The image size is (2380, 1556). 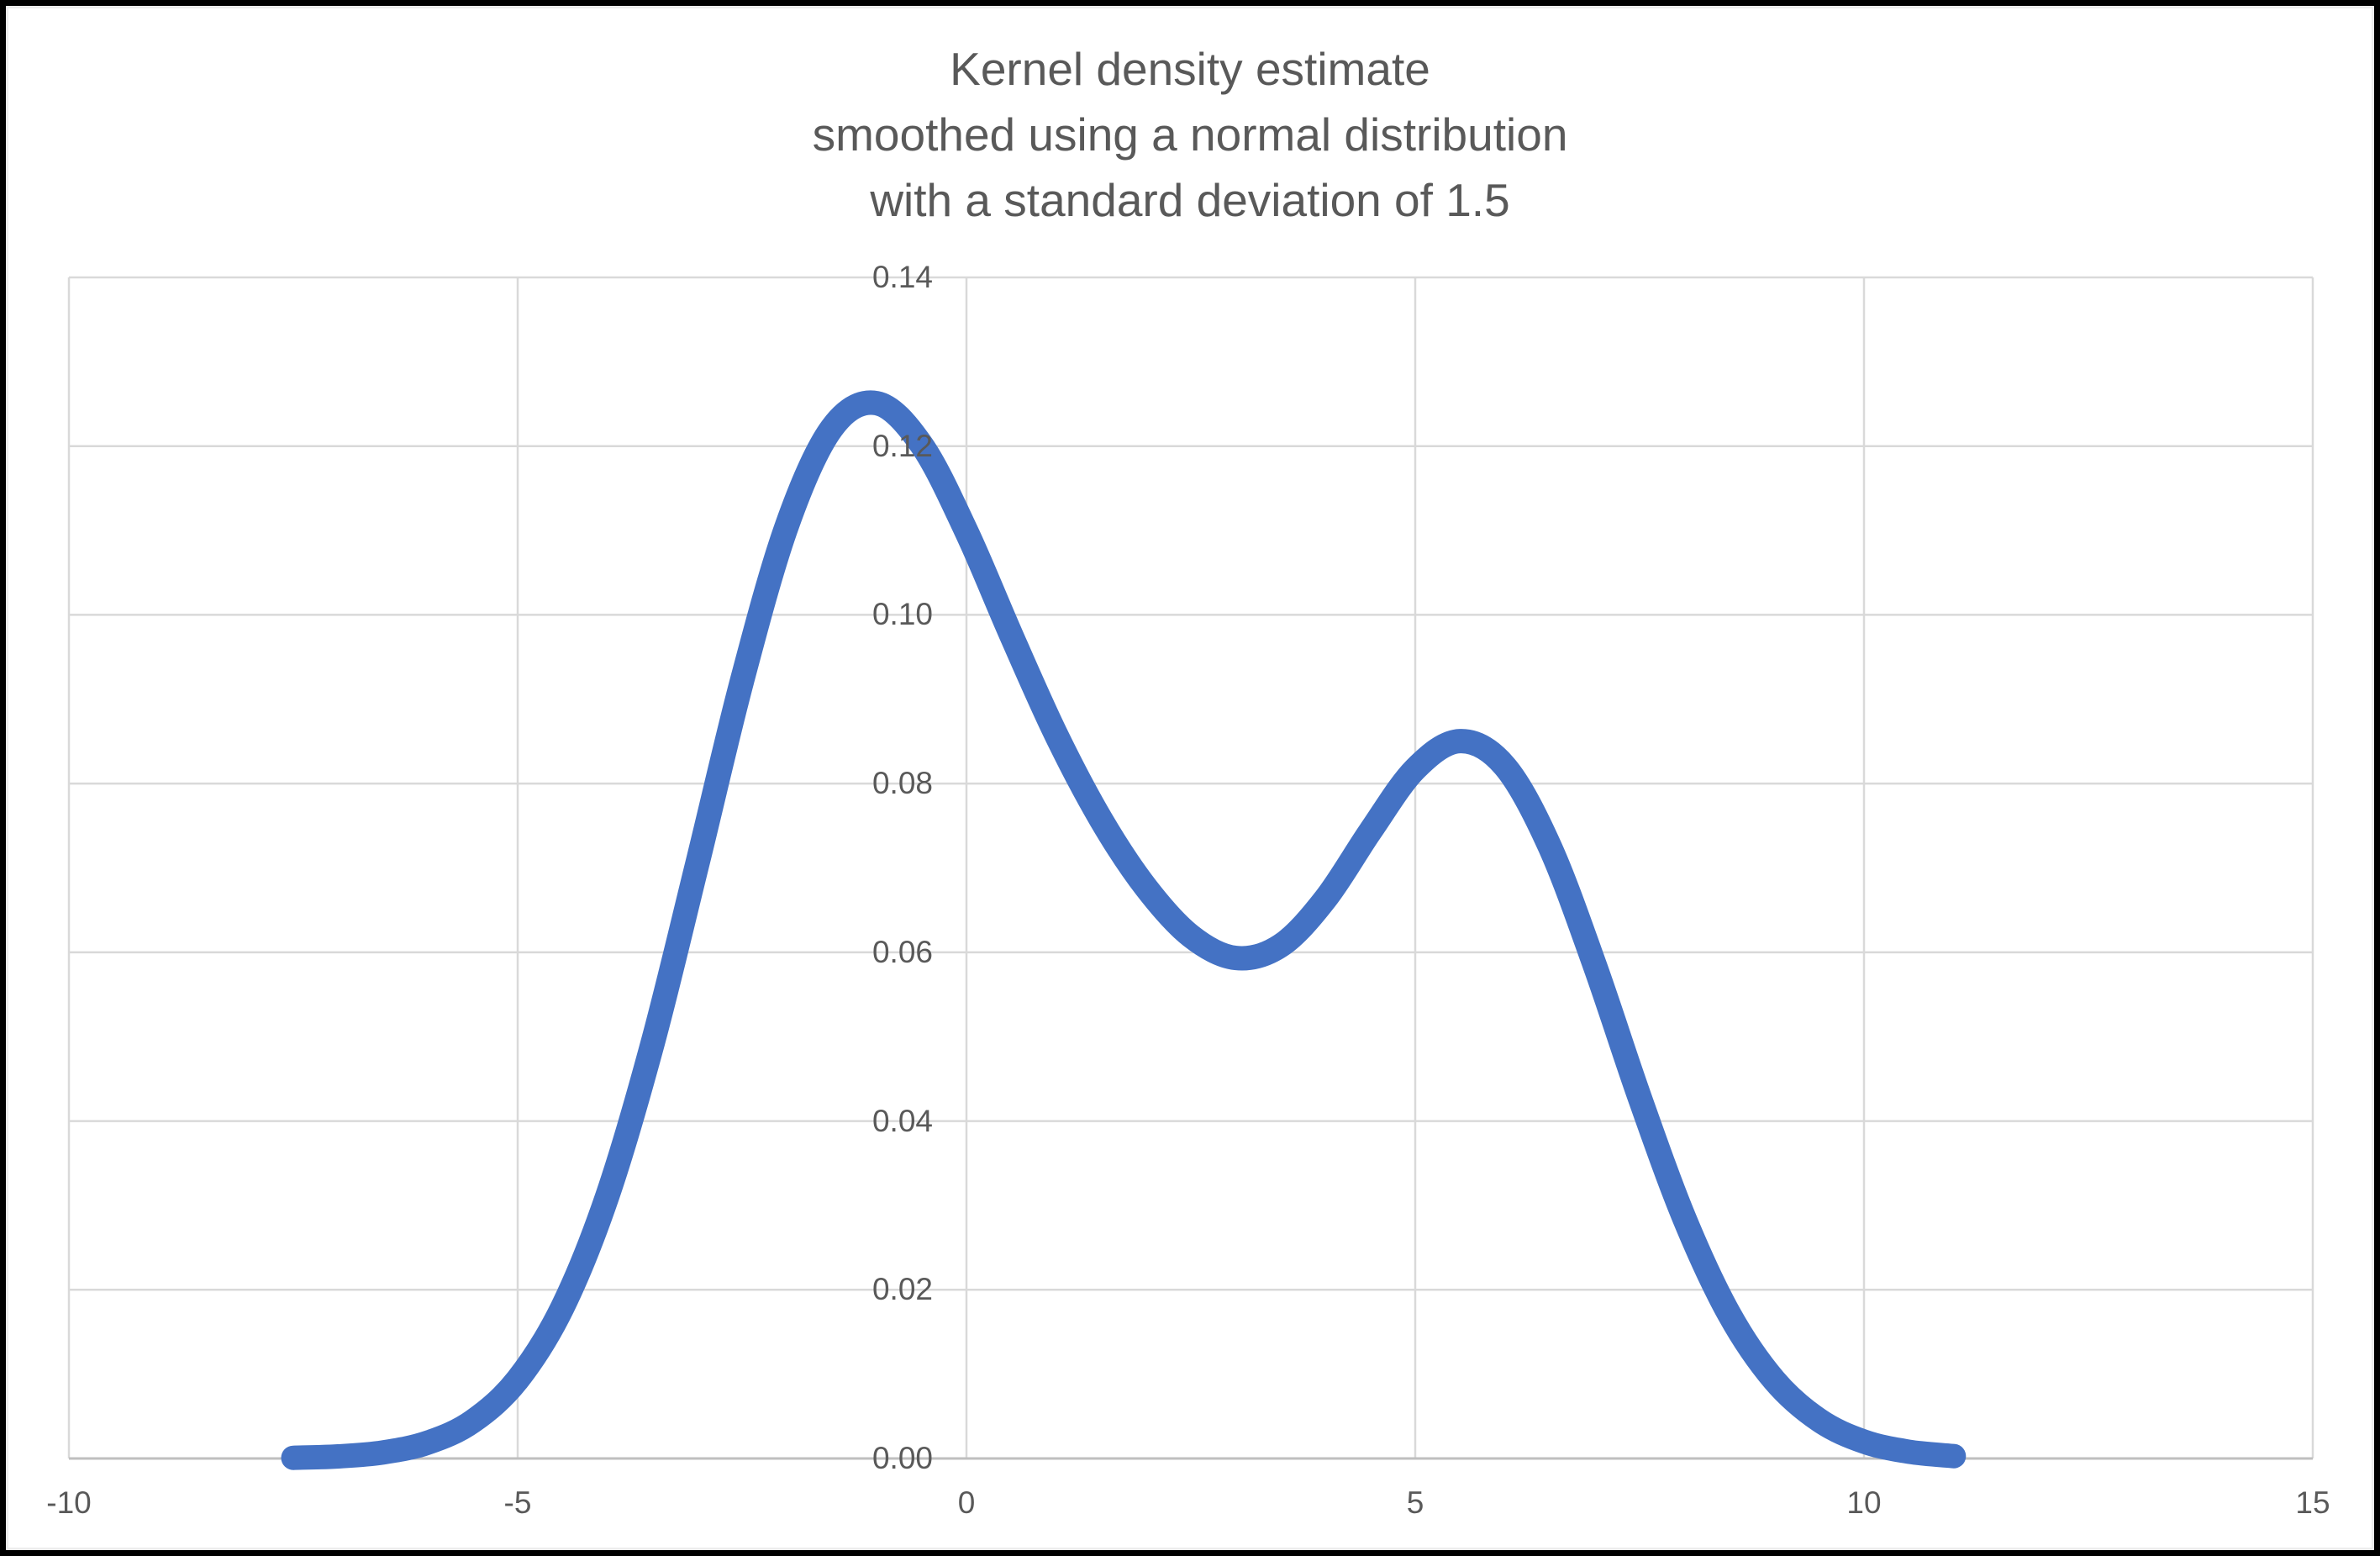 I want to click on x-axis-tick-label: 10, so click(x=1864, y=1503).